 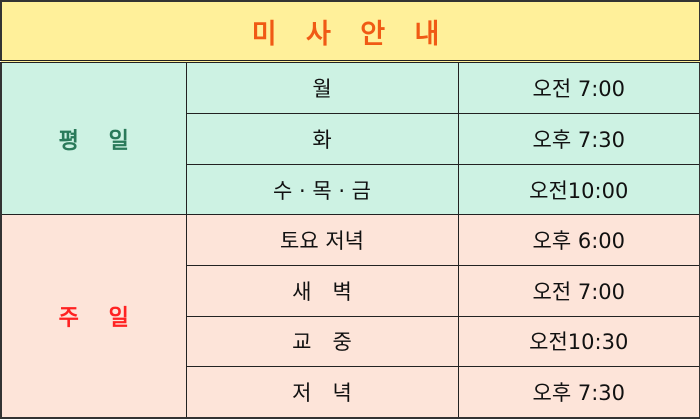 What do you see at coordinates (322, 392) in the screenshot?
I see `day-cell: 저 녁` at bounding box center [322, 392].